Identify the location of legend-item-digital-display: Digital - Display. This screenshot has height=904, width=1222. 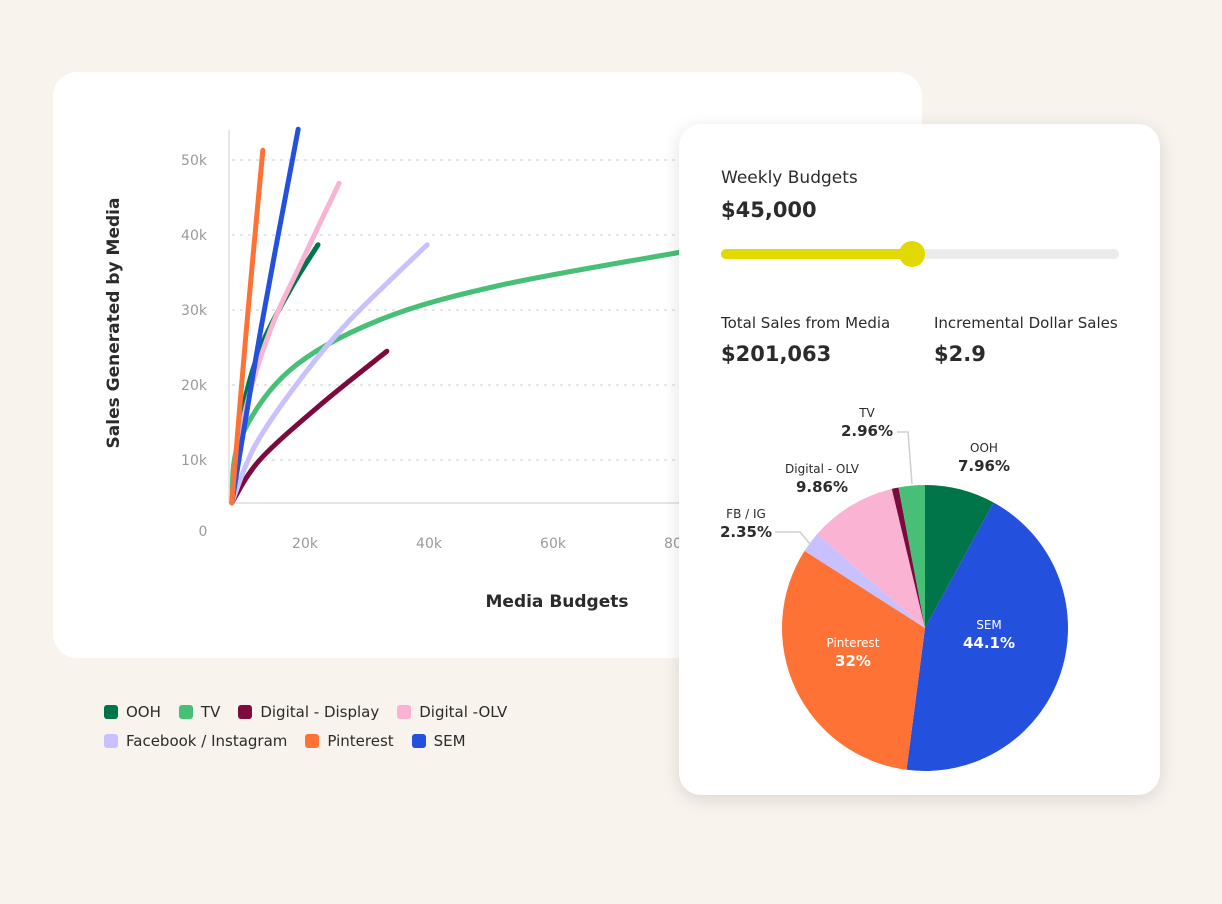
(308, 712).